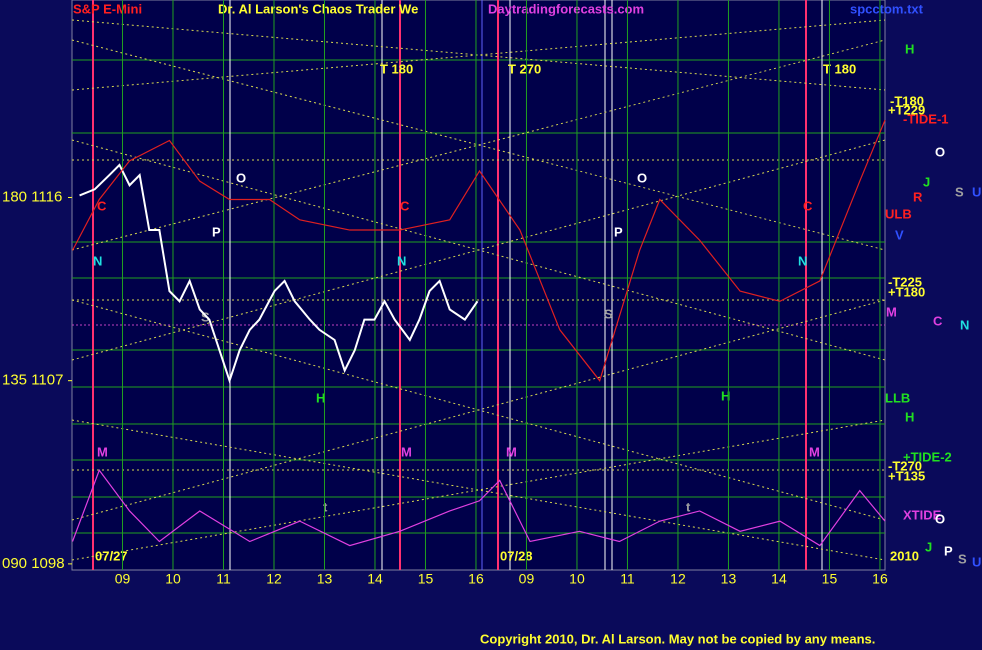  What do you see at coordinates (566, 8) in the screenshot?
I see `site: Daytradingforecasts.com` at bounding box center [566, 8].